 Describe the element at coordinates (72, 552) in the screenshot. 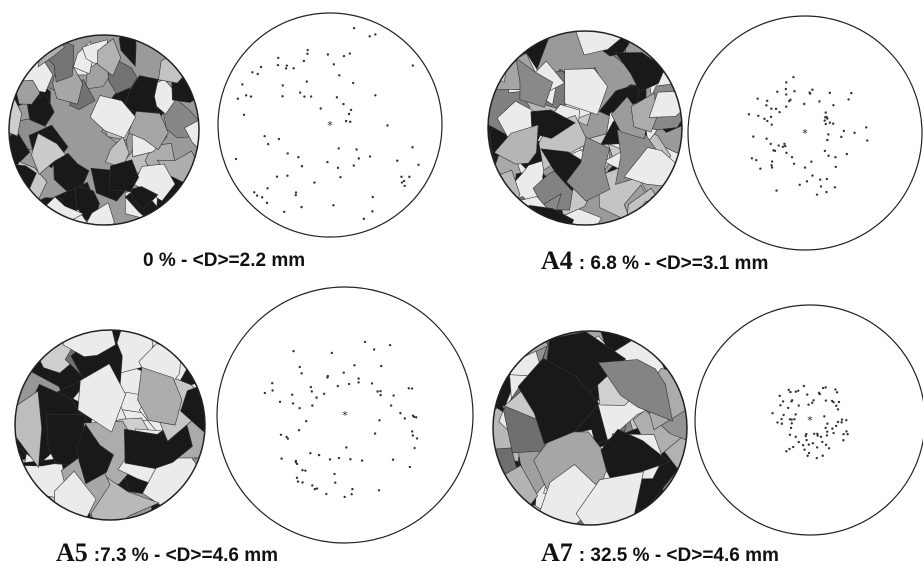

I see `panel-label: A5` at that location.